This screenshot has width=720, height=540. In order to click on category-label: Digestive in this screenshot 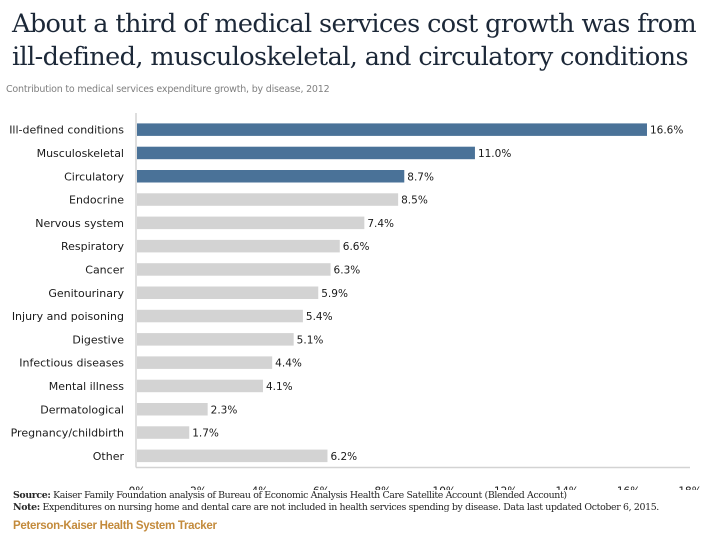, I will do `click(98, 339)`.